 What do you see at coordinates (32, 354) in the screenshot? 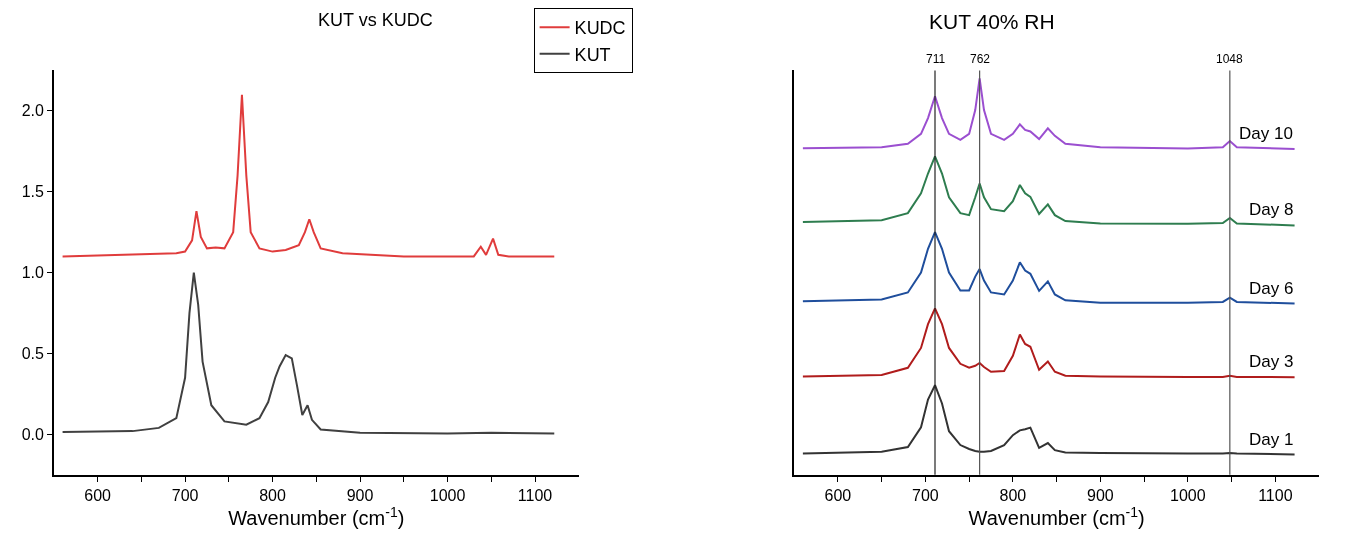
I see `y-tick-label: 0.5` at bounding box center [32, 354].